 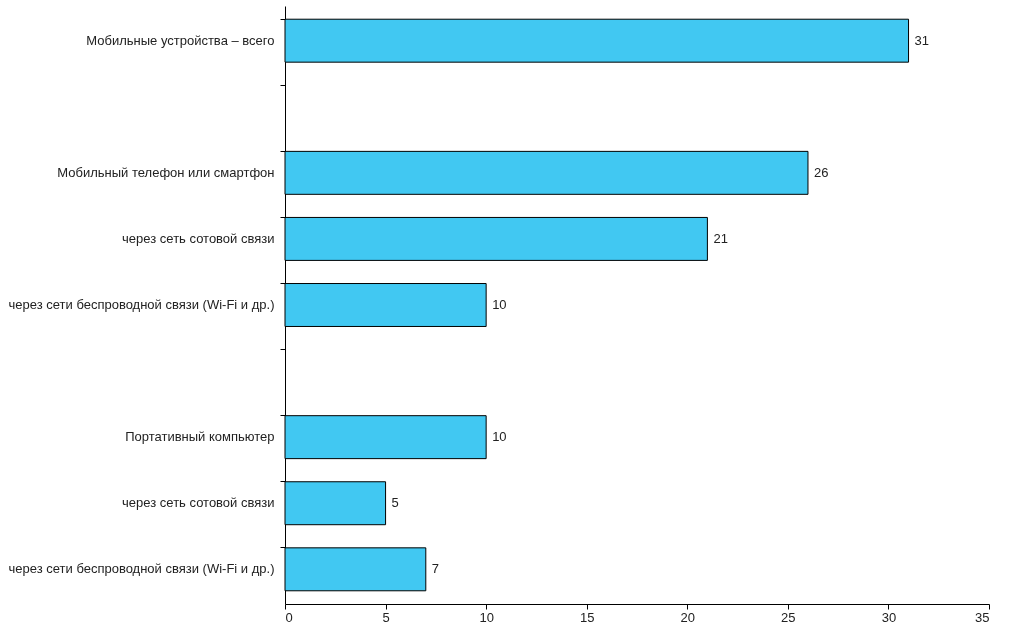 I want to click on x-tick-label: 5, so click(x=386, y=617).